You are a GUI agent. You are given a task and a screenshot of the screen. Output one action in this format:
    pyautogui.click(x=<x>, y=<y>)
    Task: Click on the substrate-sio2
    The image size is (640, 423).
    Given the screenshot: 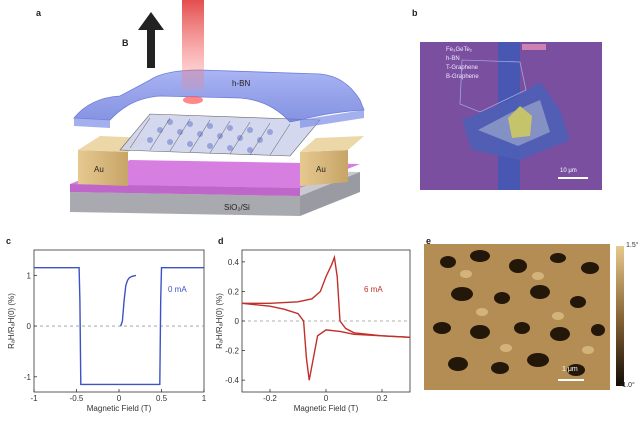 What is the action you would take?
    pyautogui.click(x=215, y=174)
    